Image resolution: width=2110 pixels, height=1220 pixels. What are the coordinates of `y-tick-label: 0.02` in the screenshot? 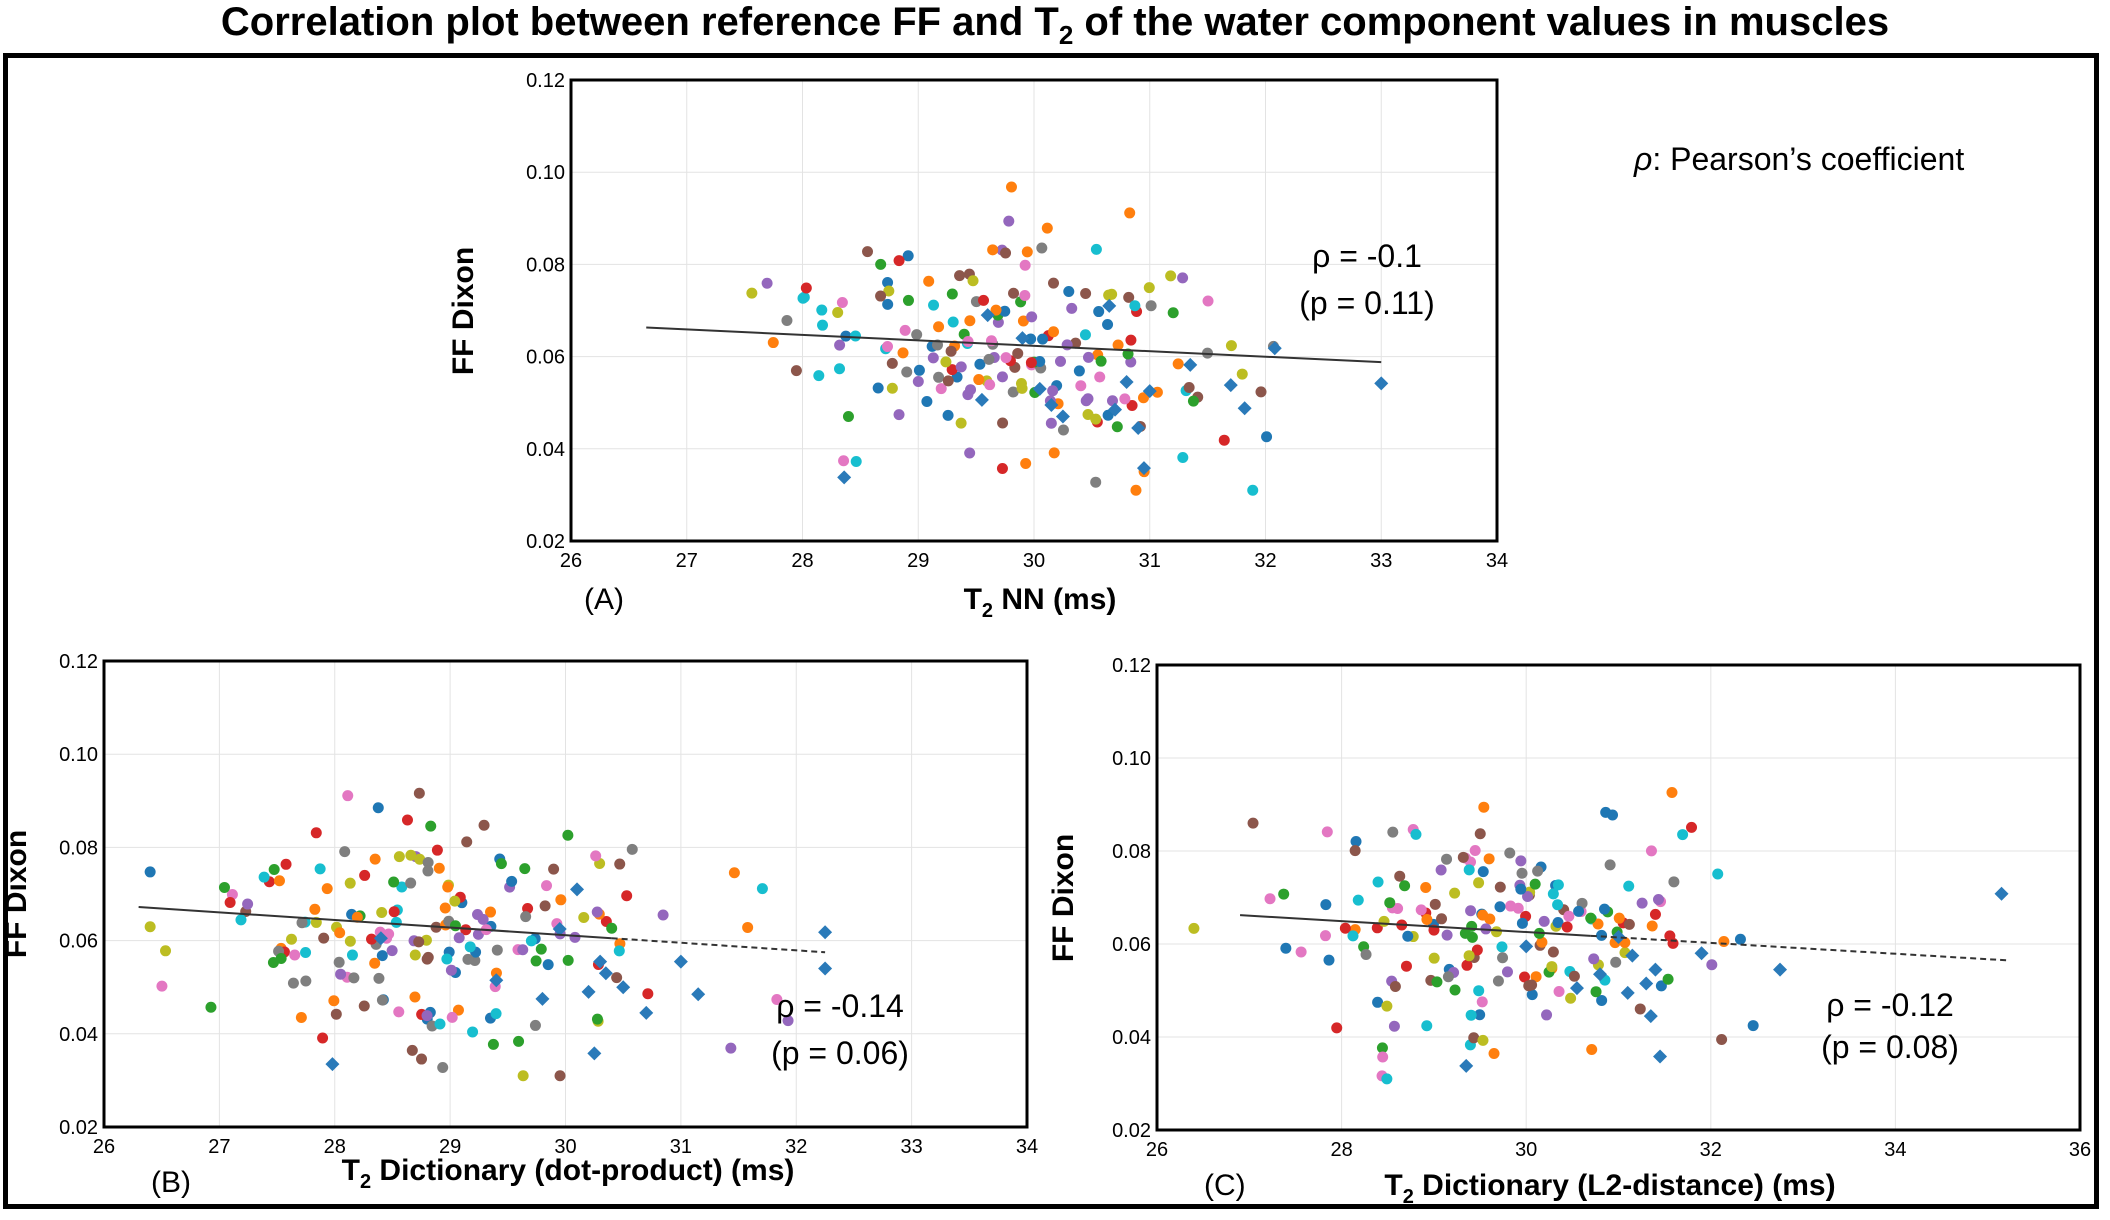 It's located at (545, 542).